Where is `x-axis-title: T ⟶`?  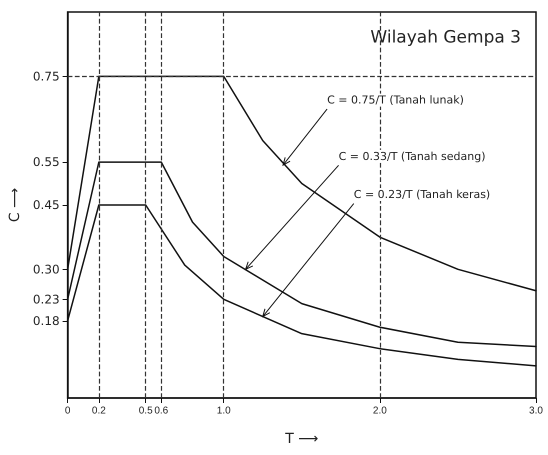
x-axis-title: T ⟶ is located at coordinates (301, 439).